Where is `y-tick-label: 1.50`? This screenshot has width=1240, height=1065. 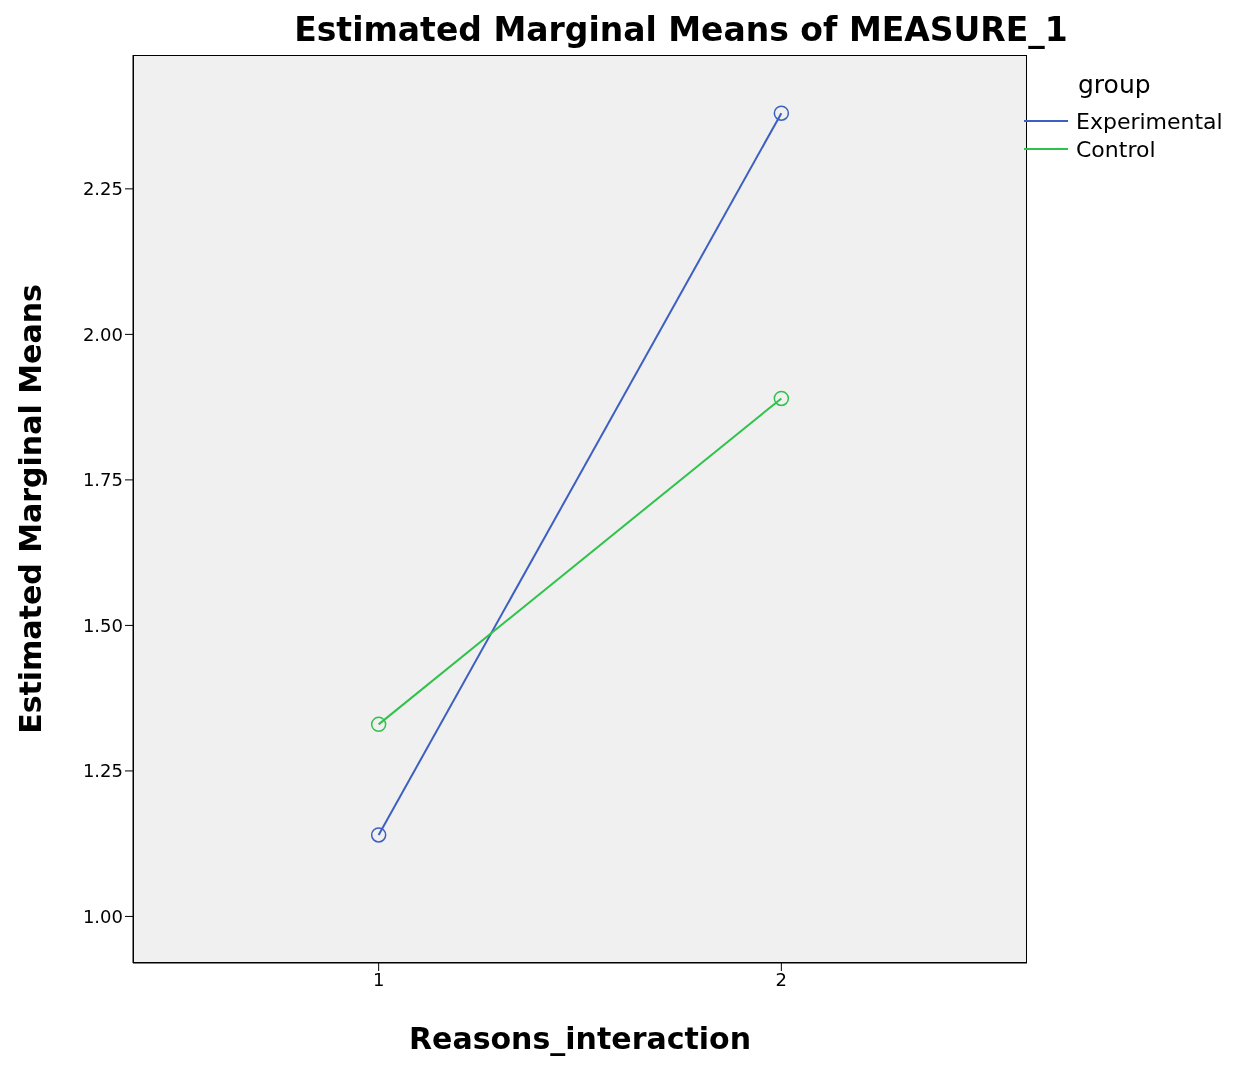
y-tick-label: 1.50 is located at coordinates (102, 625).